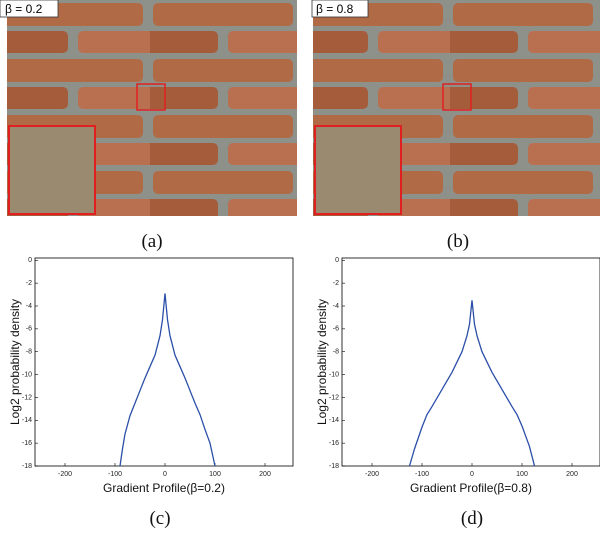  I want to click on x-axis-label: Gradient Profile(β=0.2), so click(164, 488).